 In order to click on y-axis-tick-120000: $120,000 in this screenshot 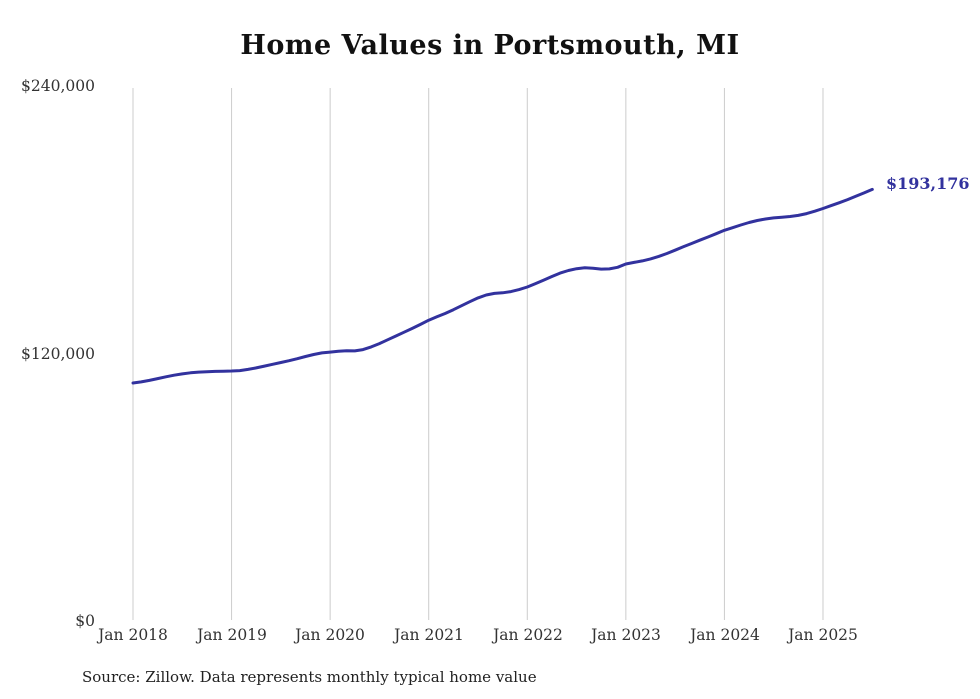, I will do `click(58, 354)`.